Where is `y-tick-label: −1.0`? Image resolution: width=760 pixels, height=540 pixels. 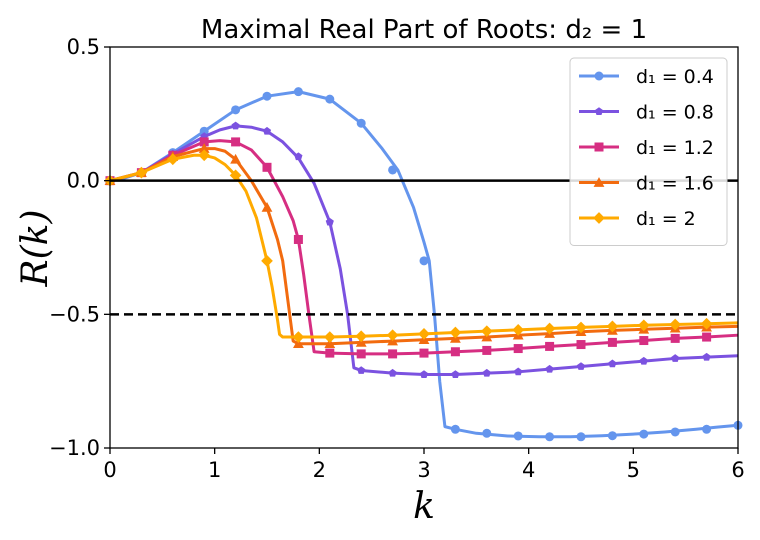
y-tick-label: −1.0 is located at coordinates (74, 448).